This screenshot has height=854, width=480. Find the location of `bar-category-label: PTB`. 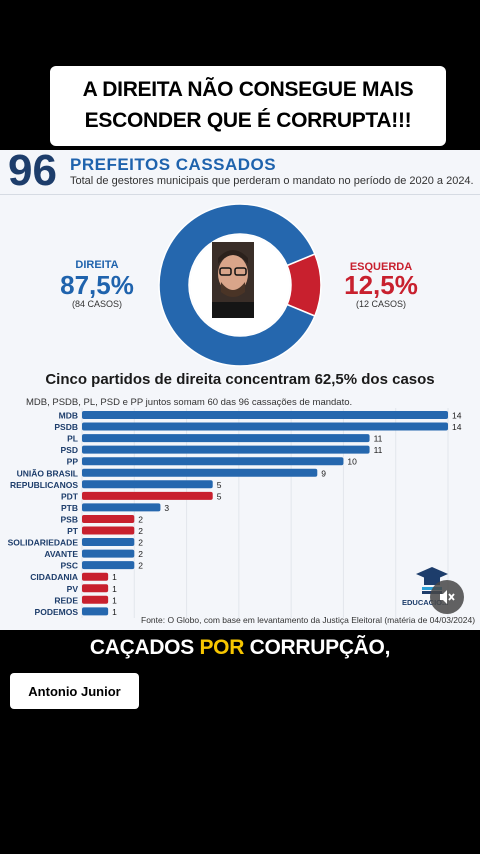

bar-category-label: PTB is located at coordinates (69, 508).